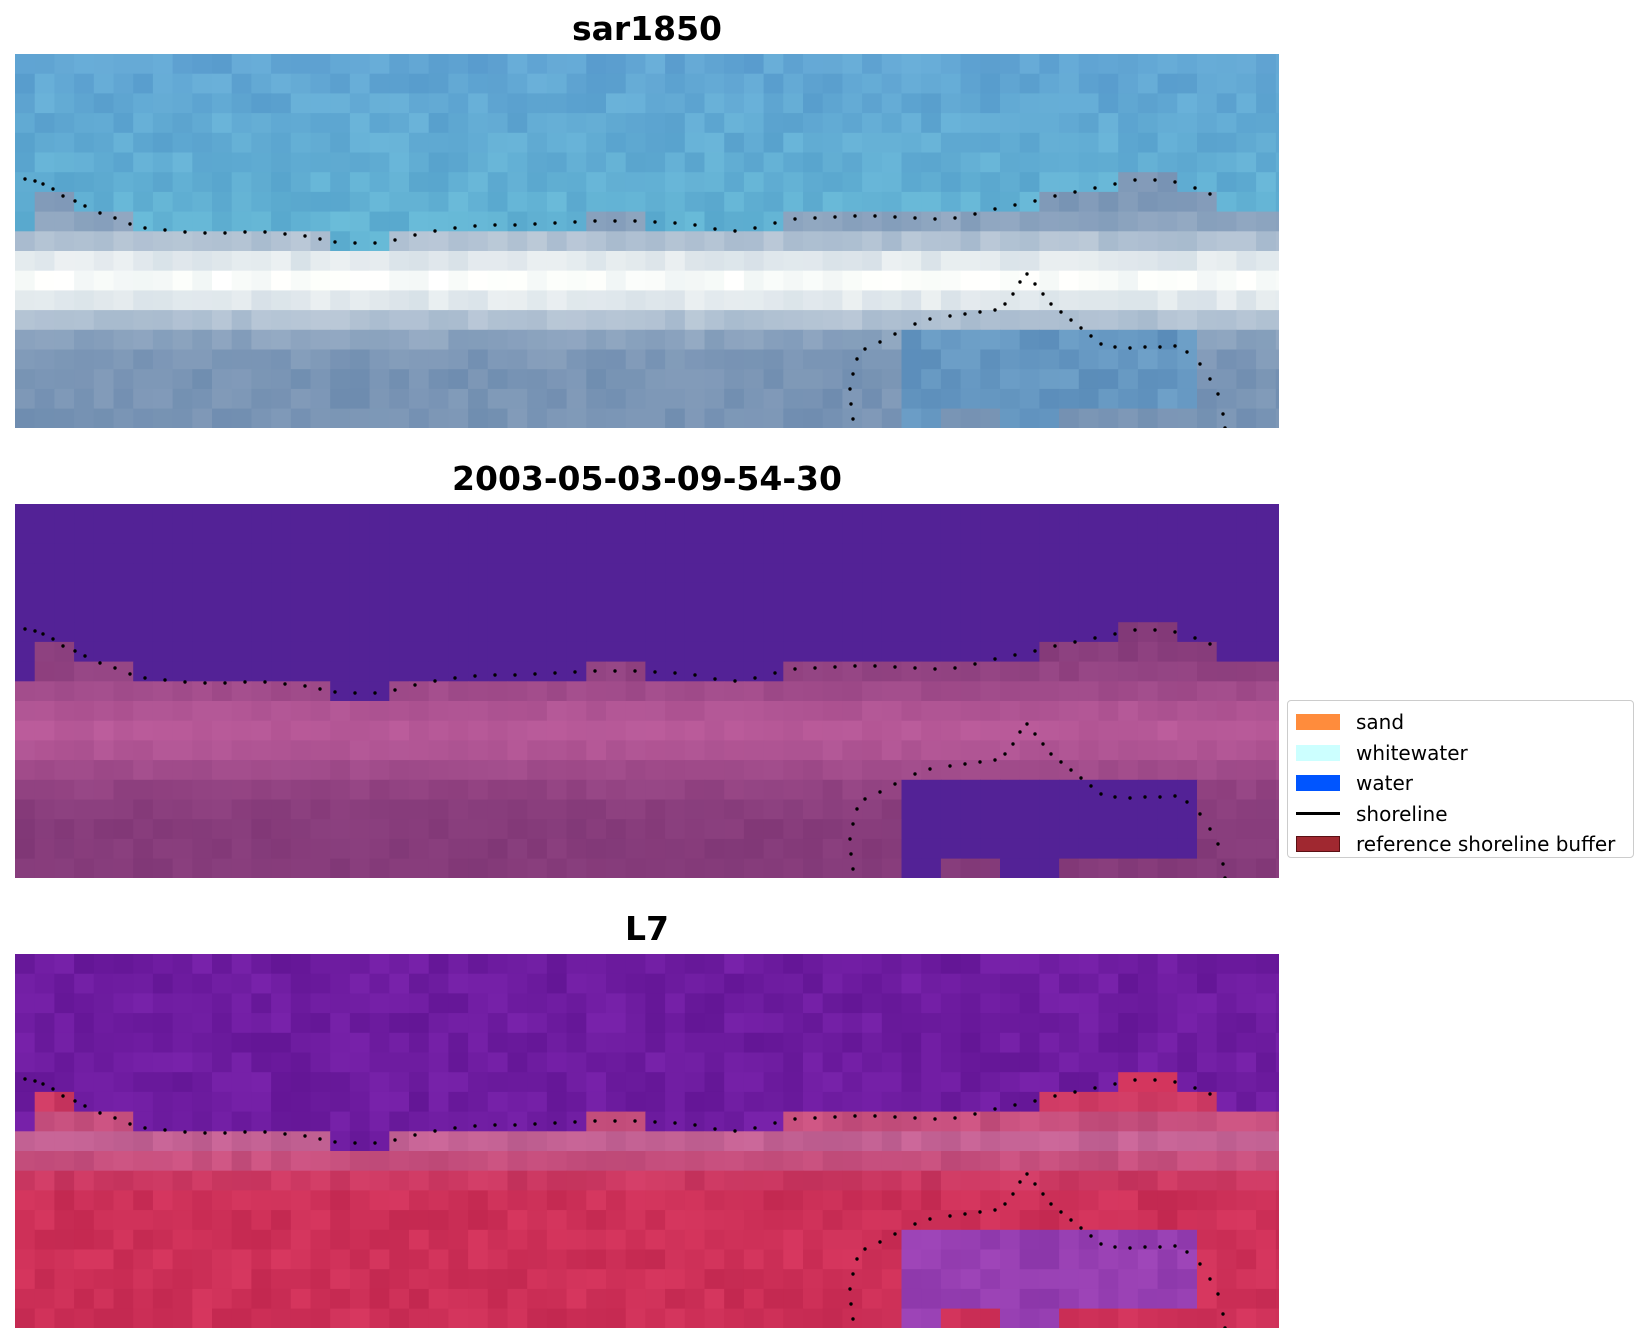 The height and width of the screenshot is (1337, 1643). I want to click on legend-item-whitewater: whitewater, so click(1460, 753).